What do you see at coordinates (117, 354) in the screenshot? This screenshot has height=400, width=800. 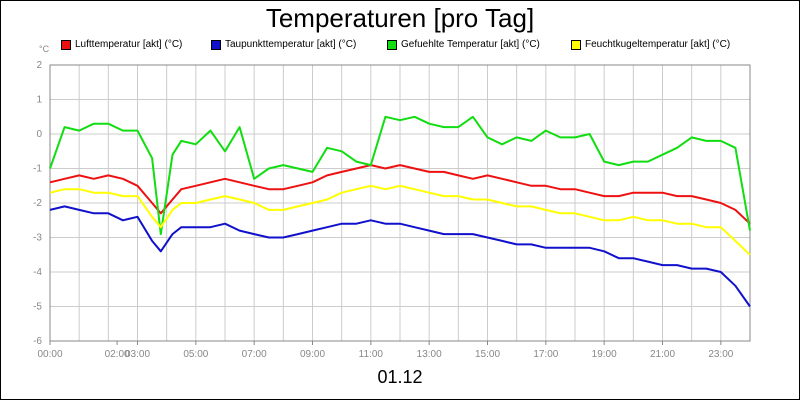 I see `x-tick-label: 02:00` at bounding box center [117, 354].